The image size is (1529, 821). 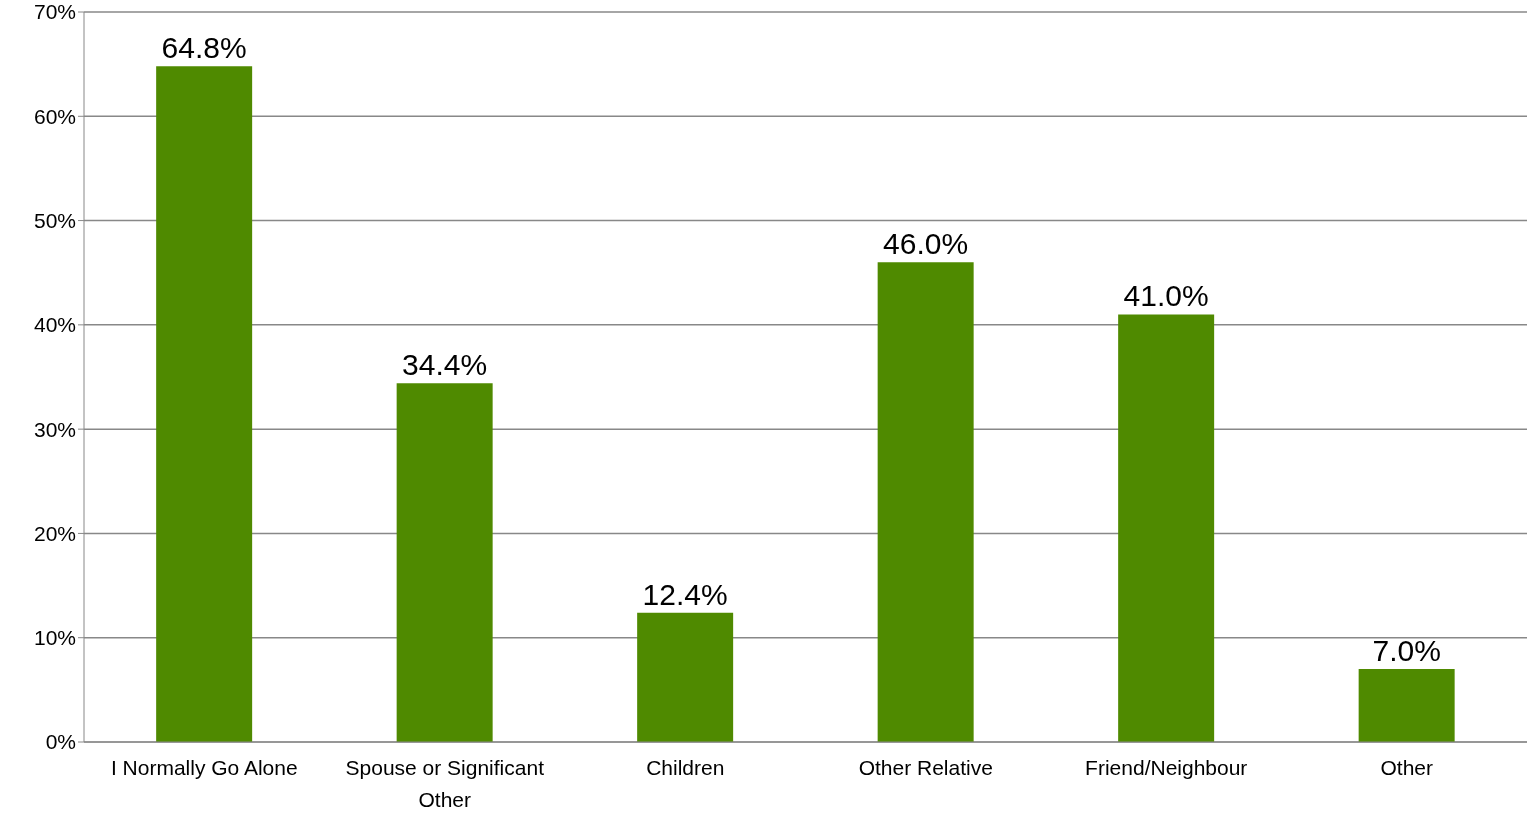 What do you see at coordinates (204, 48) in the screenshot?
I see `data-label: 64.8%` at bounding box center [204, 48].